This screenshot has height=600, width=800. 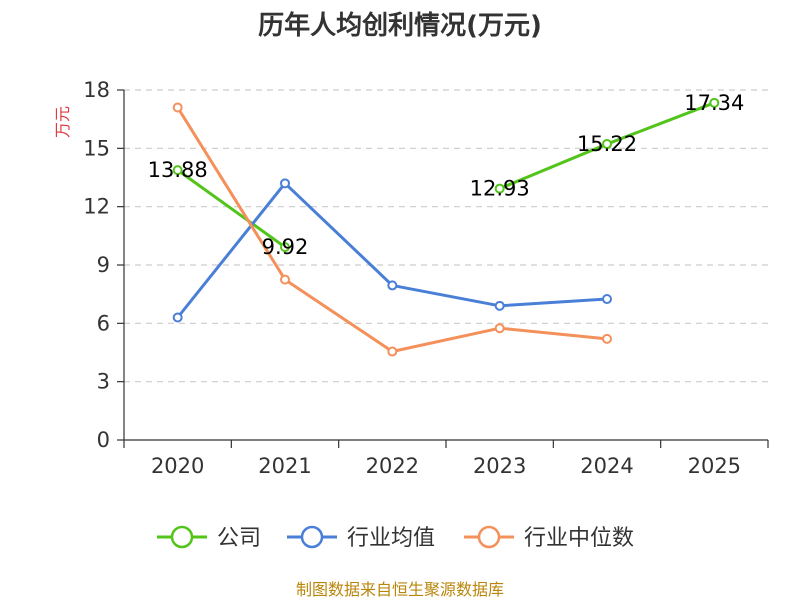 What do you see at coordinates (96, 207) in the screenshot?
I see `y-tick-label-12: 12` at bounding box center [96, 207].